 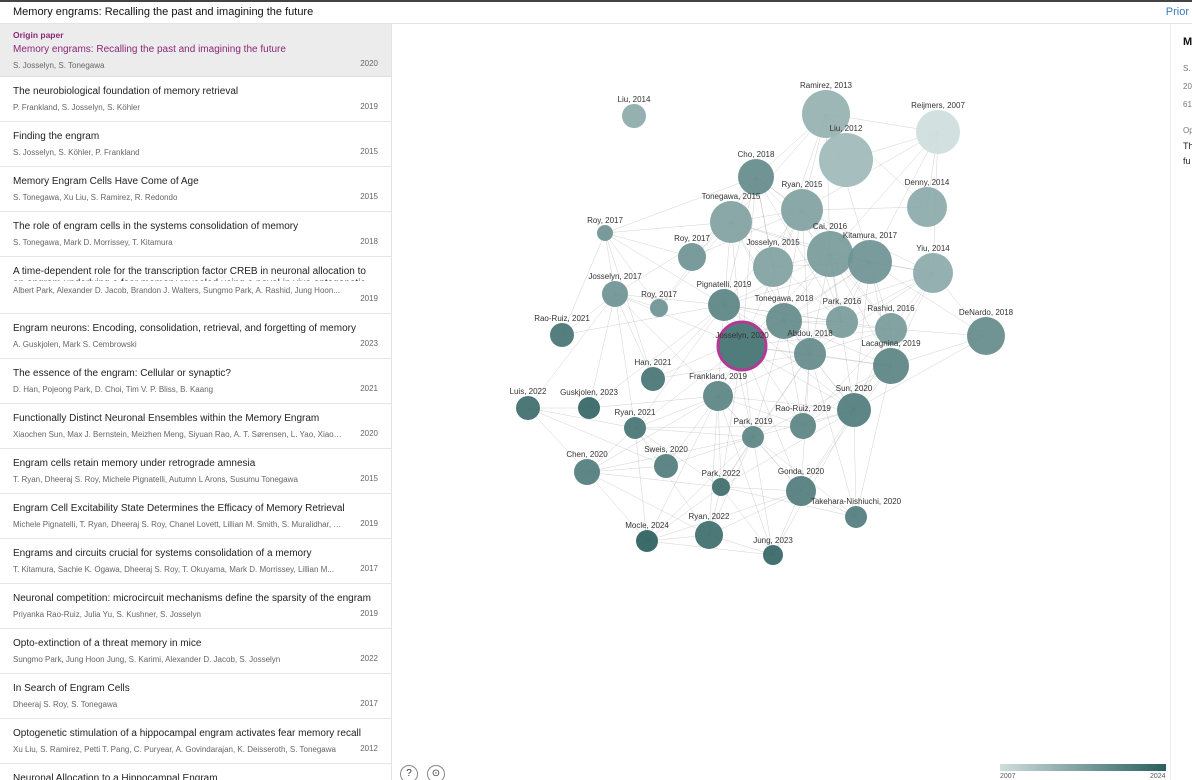 I want to click on origin-graph-node, so click(x=742, y=346).